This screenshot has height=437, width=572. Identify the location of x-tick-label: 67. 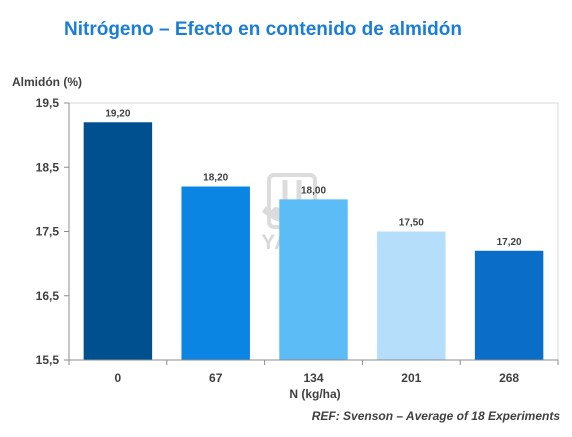
(216, 378).